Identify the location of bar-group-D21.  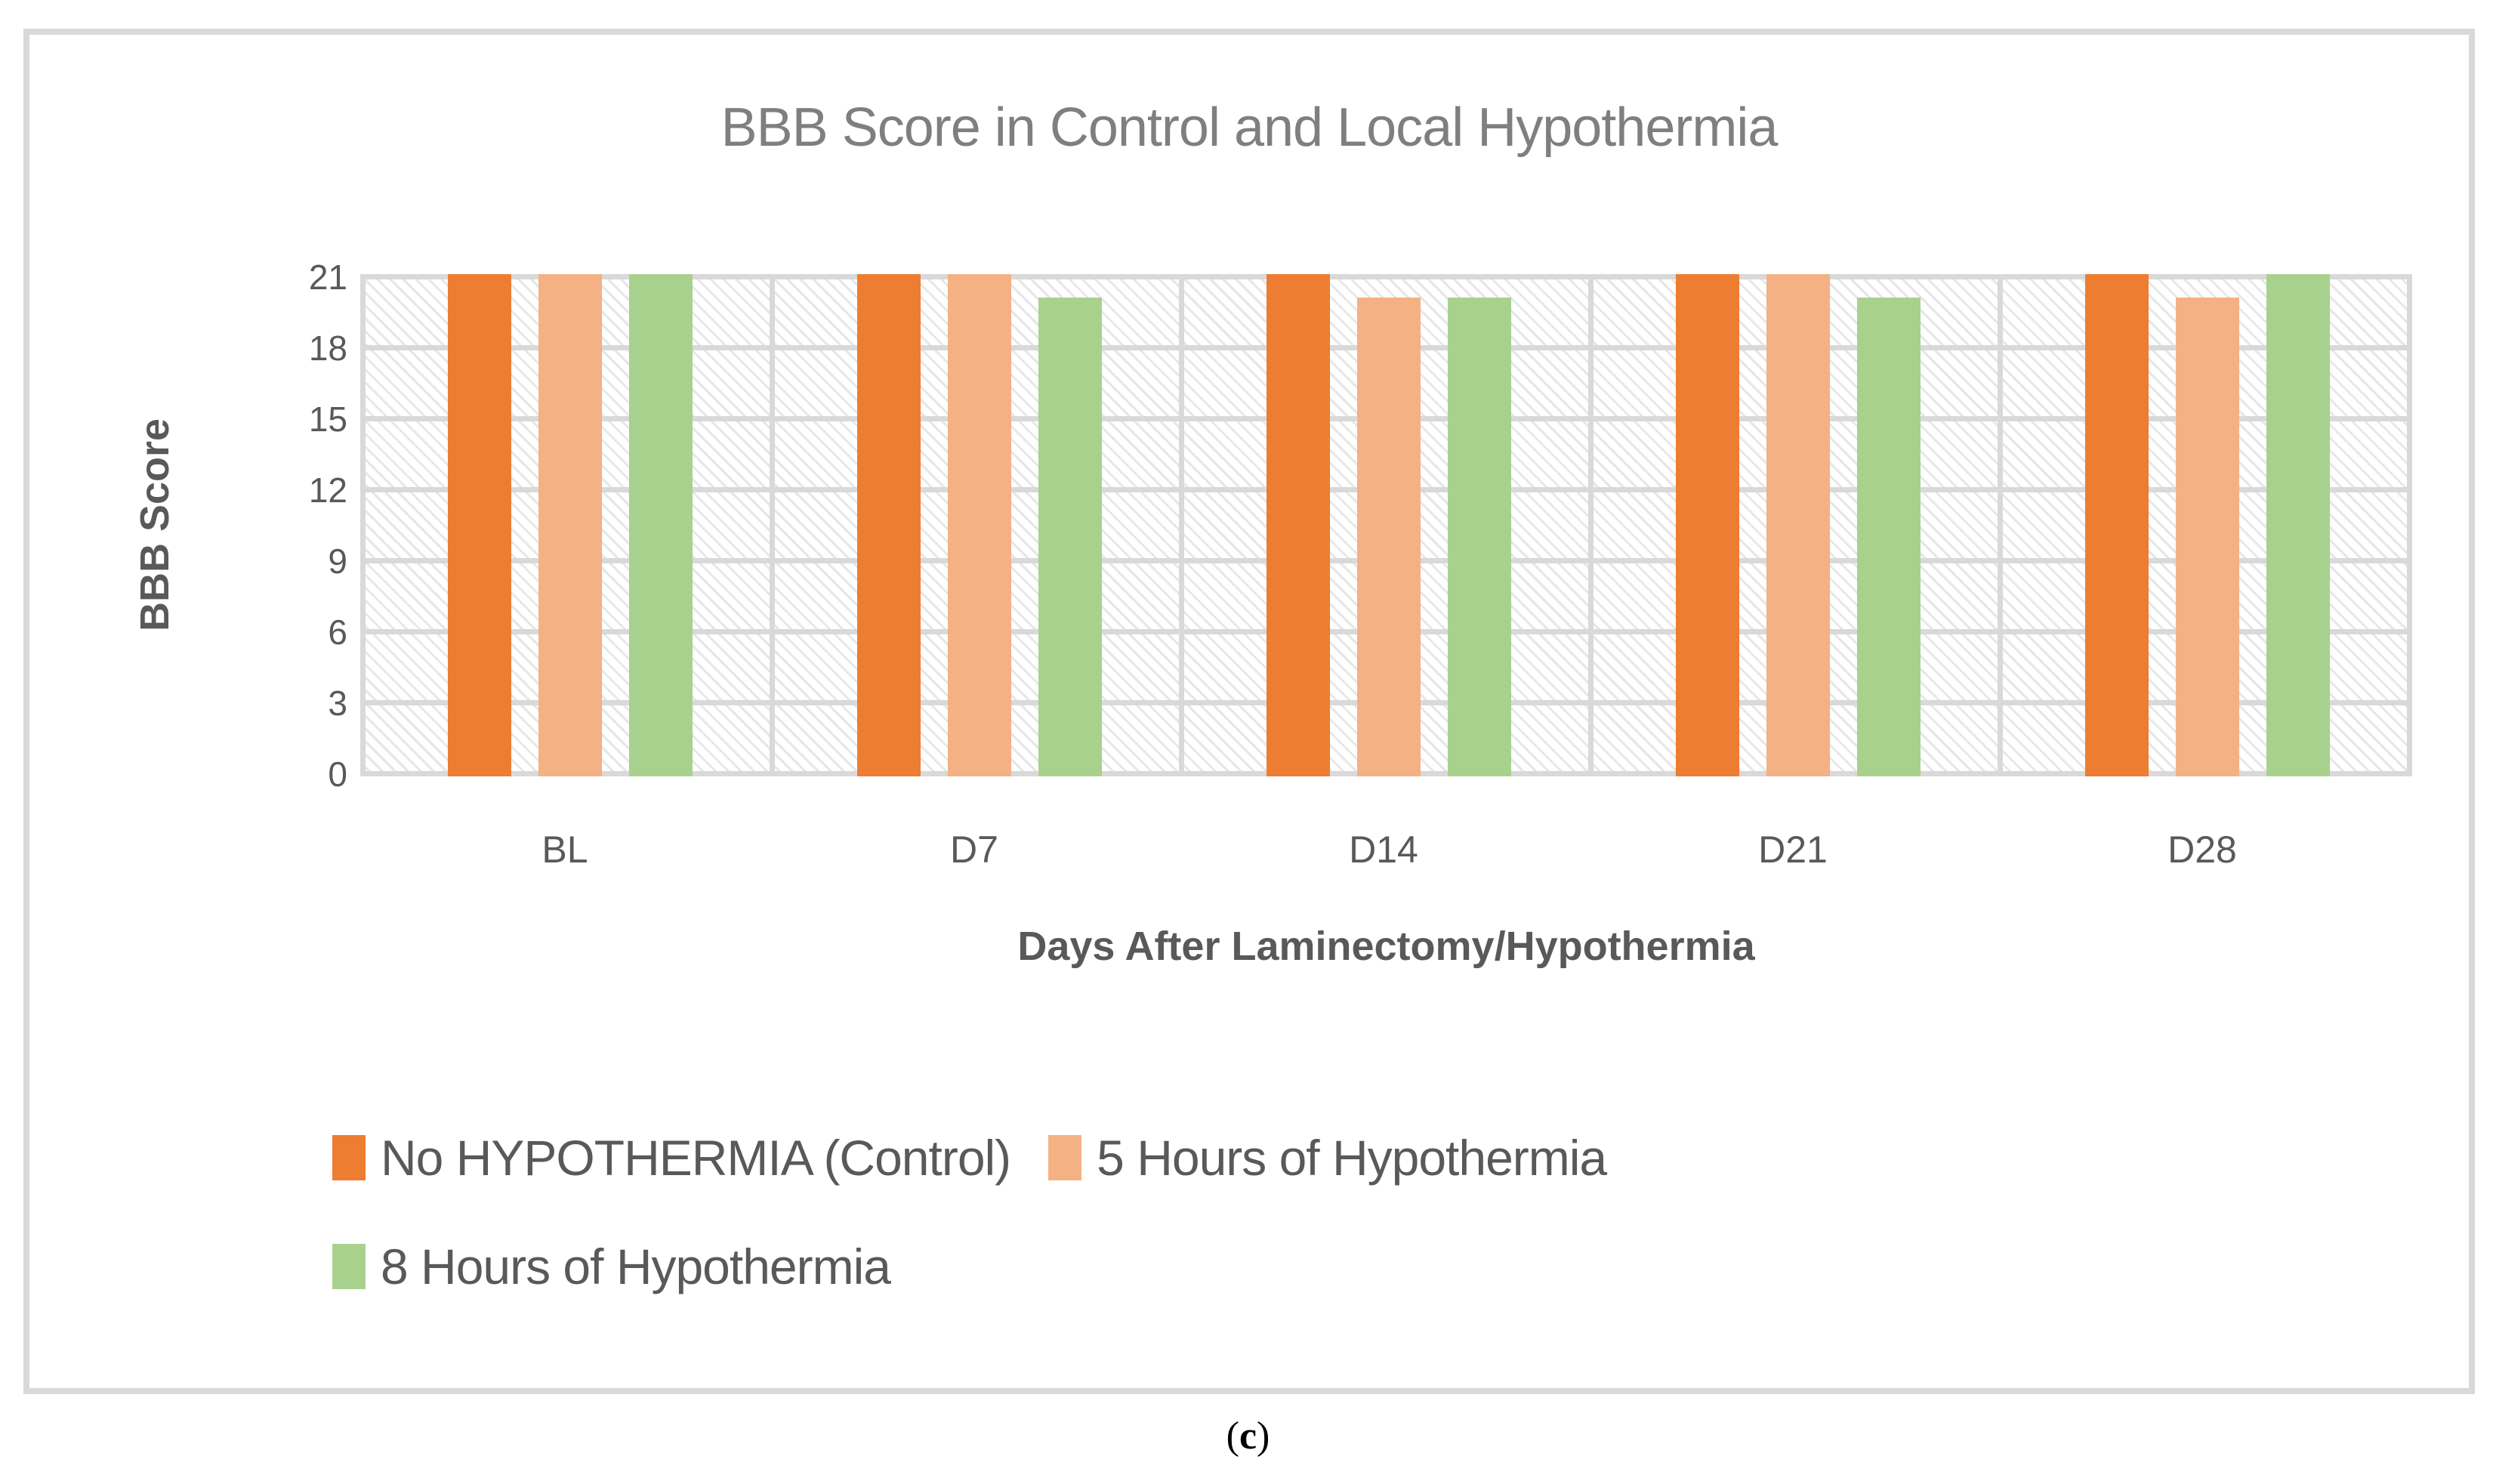
(1793, 525).